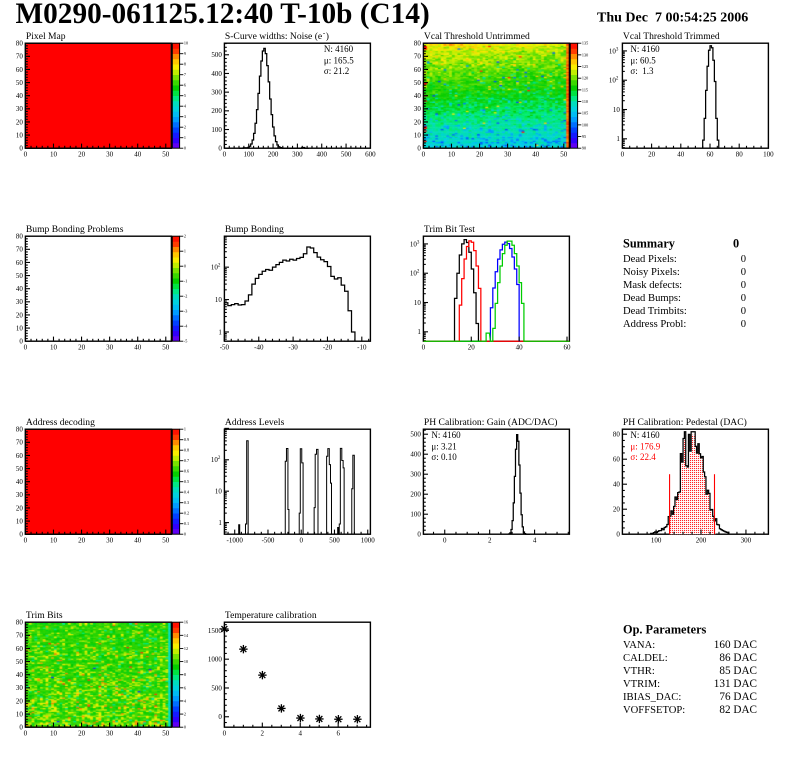 The height and width of the screenshot is (772, 796). Describe the element at coordinates (328, 348) in the screenshot. I see `svg-text: -20` at that location.